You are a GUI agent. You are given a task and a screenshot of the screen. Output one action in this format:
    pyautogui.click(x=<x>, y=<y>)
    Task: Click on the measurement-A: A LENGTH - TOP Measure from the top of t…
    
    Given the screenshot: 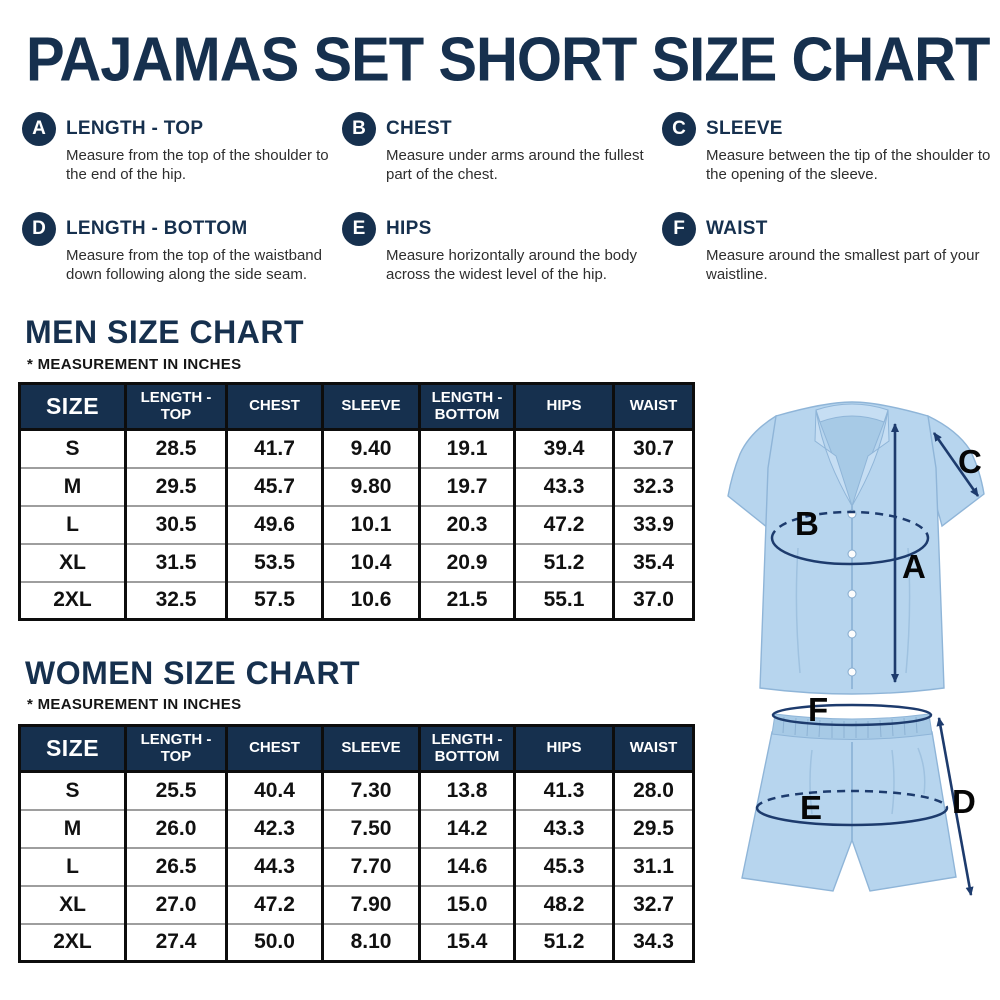 What is the action you would take?
    pyautogui.click(x=182, y=162)
    